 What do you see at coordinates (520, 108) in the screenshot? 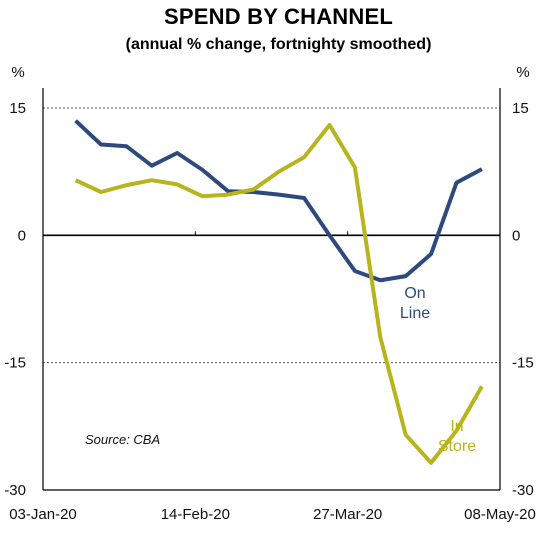
I see `y-tick-label-right: 15` at bounding box center [520, 108].